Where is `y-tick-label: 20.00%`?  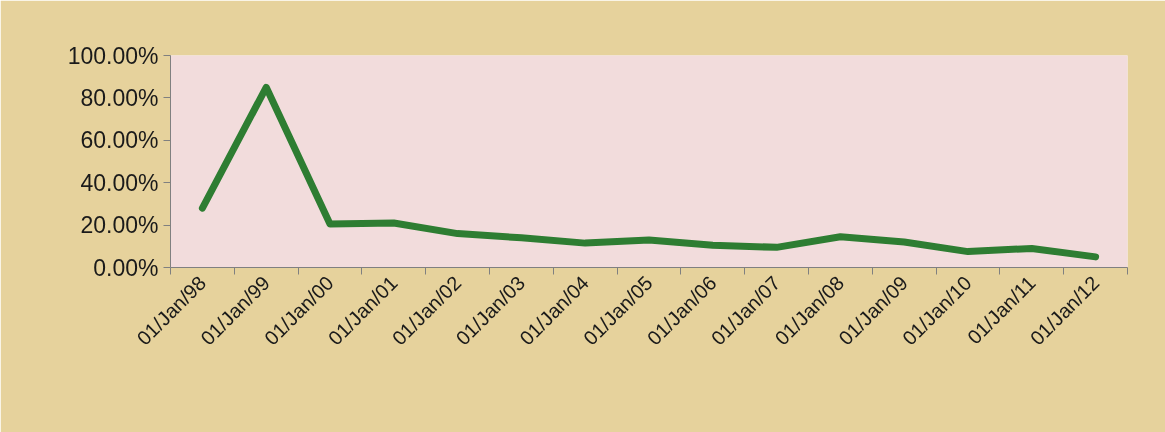
y-tick-label: 20.00% is located at coordinates (119, 225).